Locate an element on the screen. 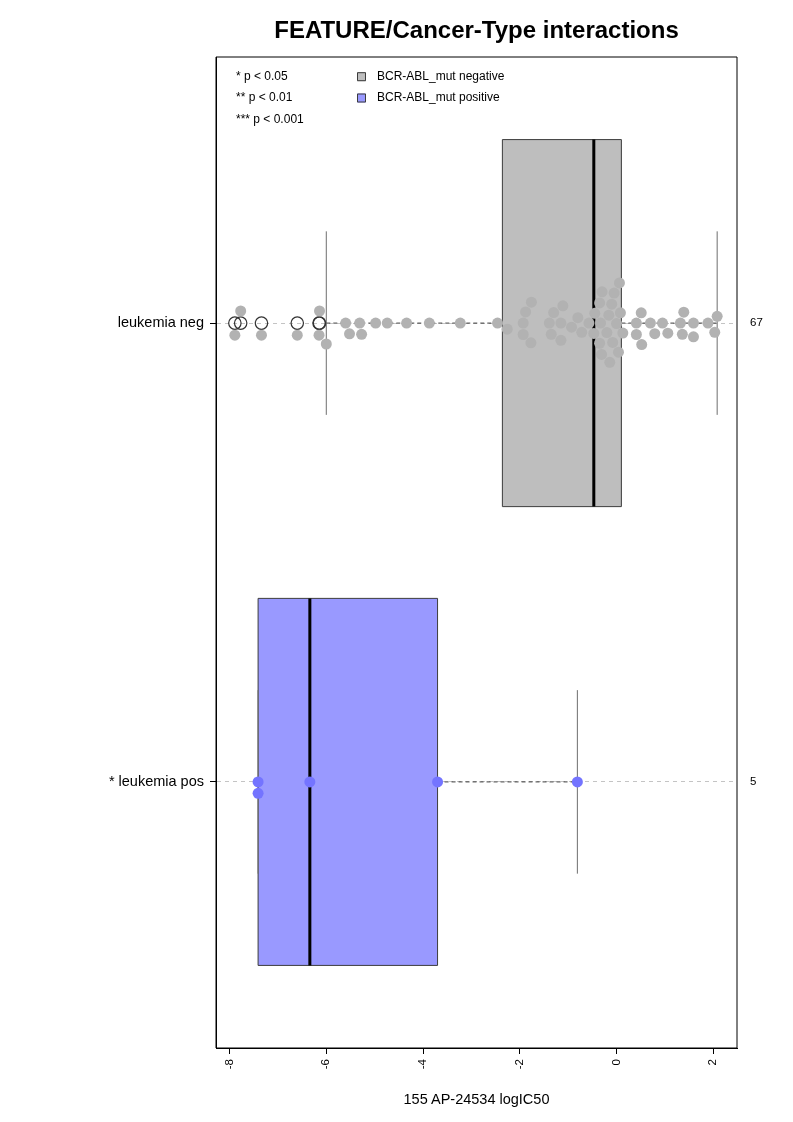 The height and width of the screenshot is (1122, 793). x-tick-label: 2 is located at coordinates (712, 1062).